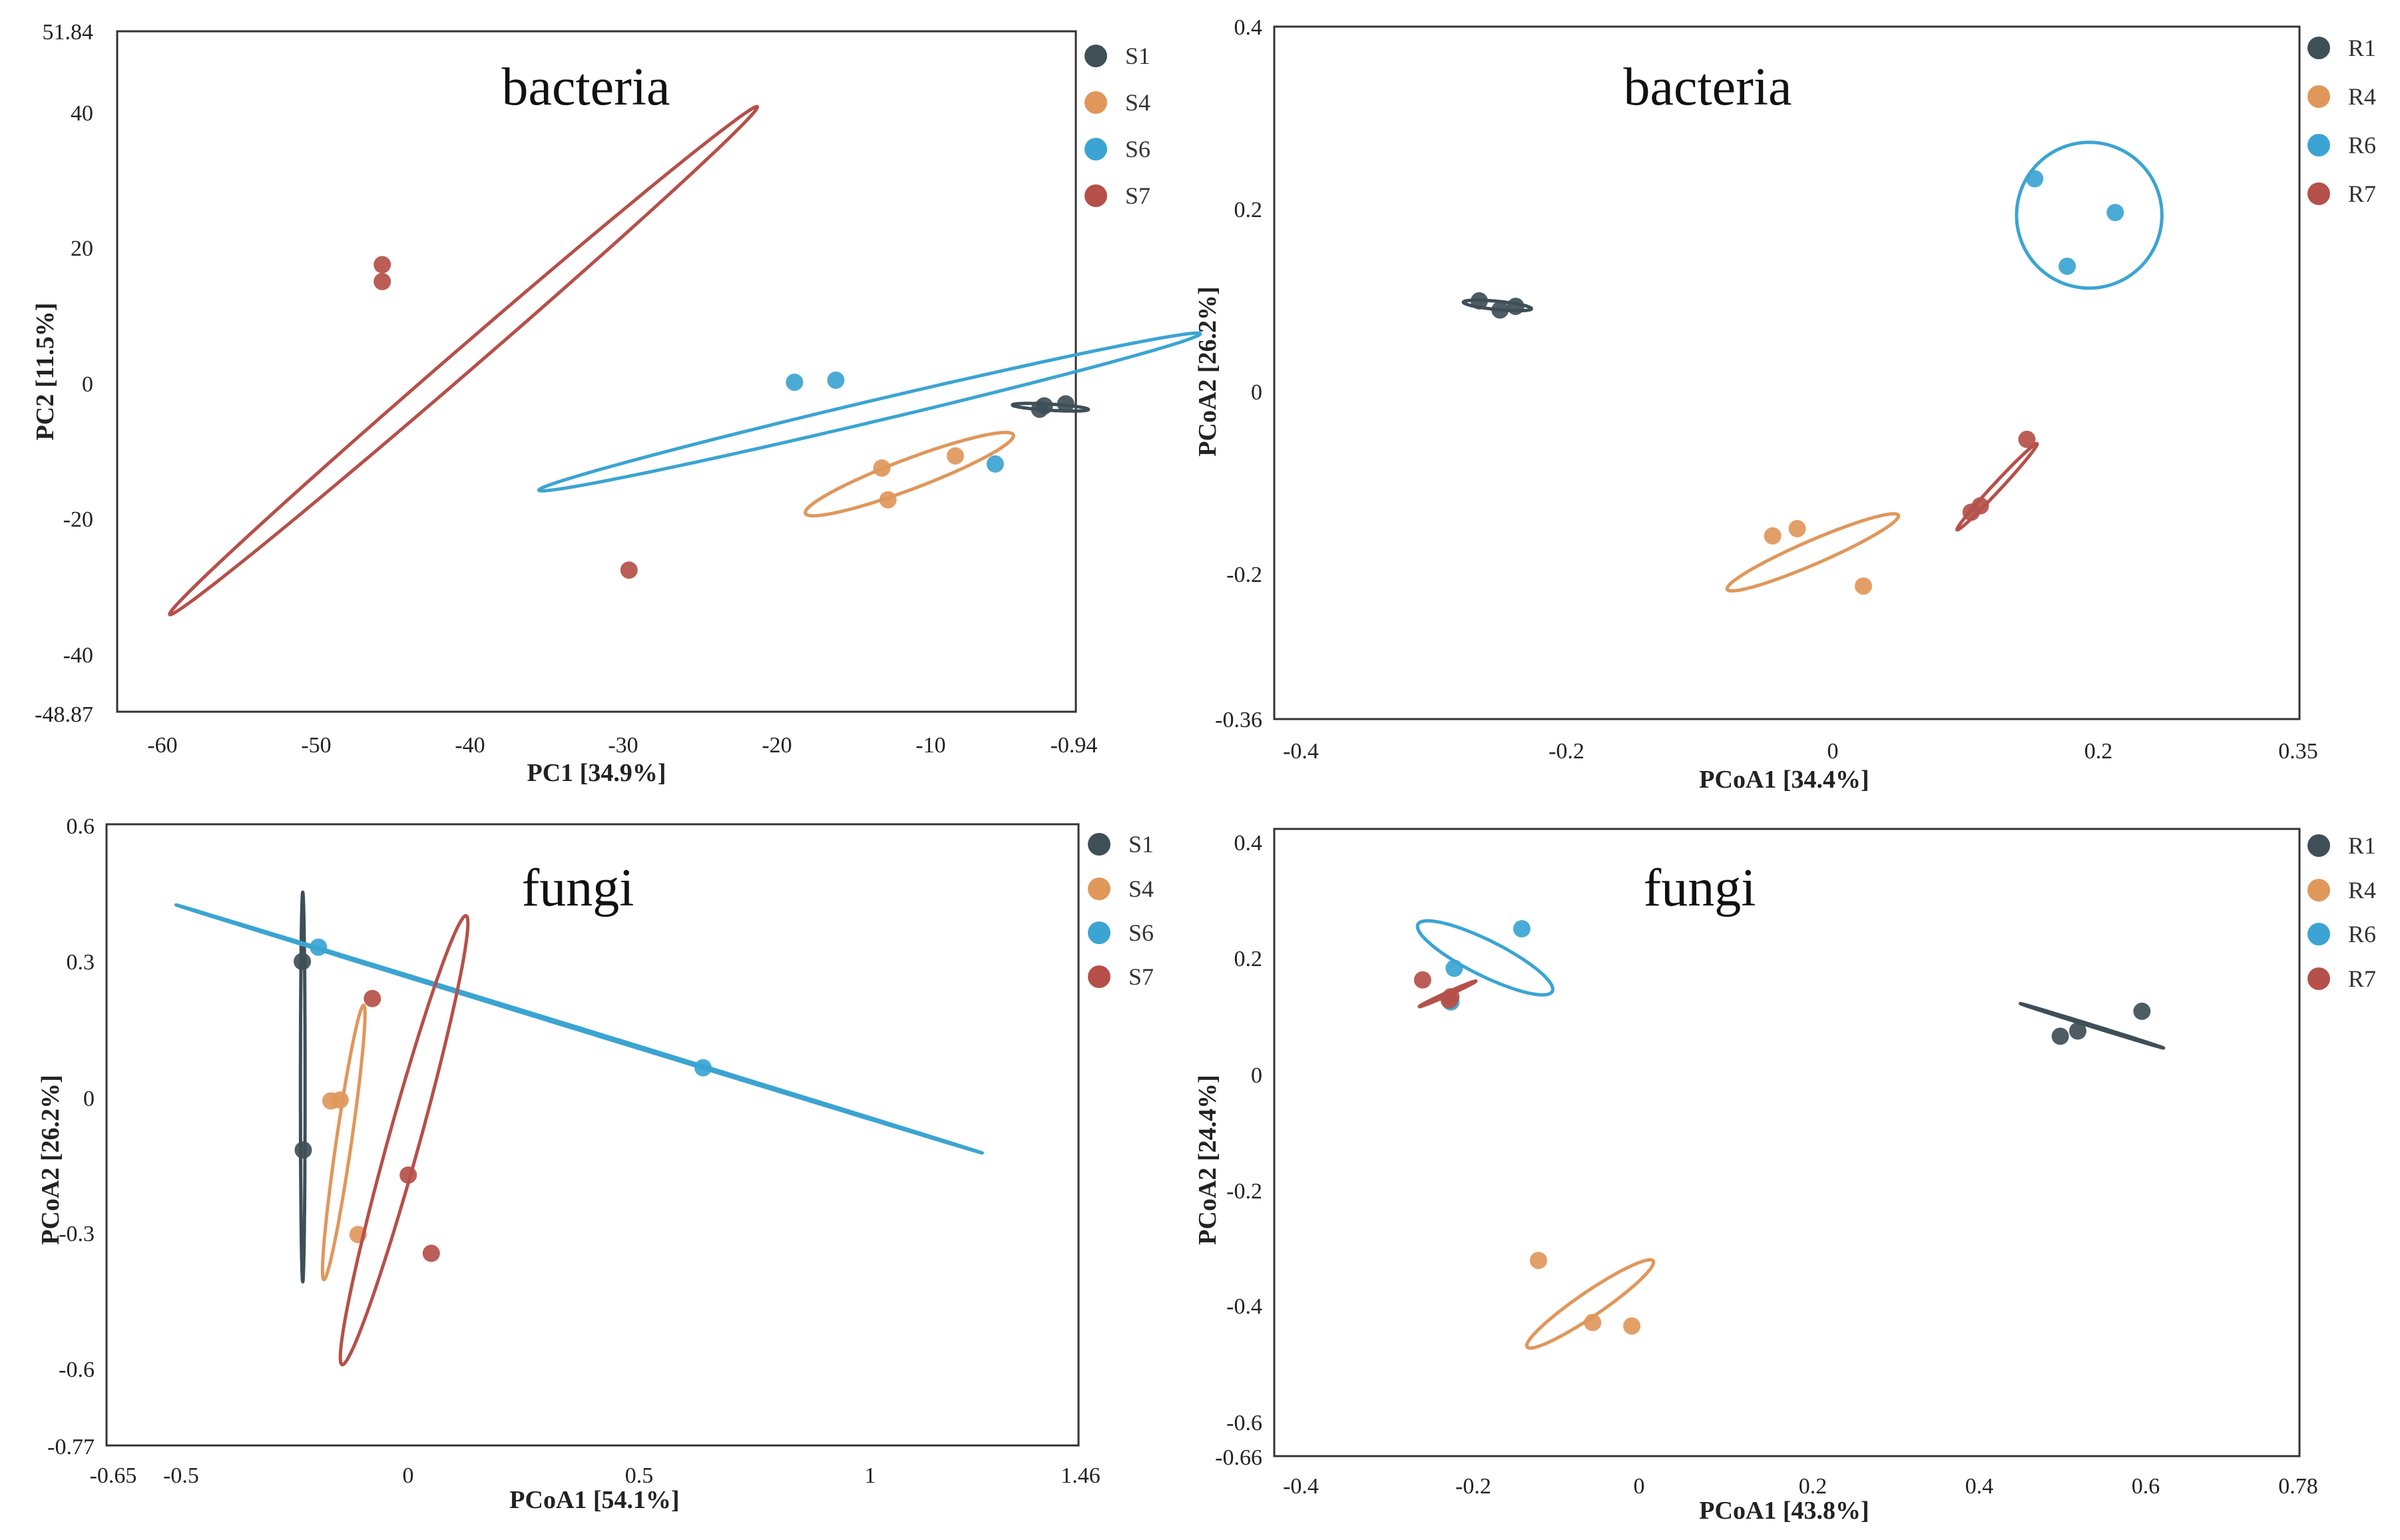 Image resolution: width=2400 pixels, height=1540 pixels. Describe the element at coordinates (2362, 193) in the screenshot. I see `legend-label: R7` at that location.